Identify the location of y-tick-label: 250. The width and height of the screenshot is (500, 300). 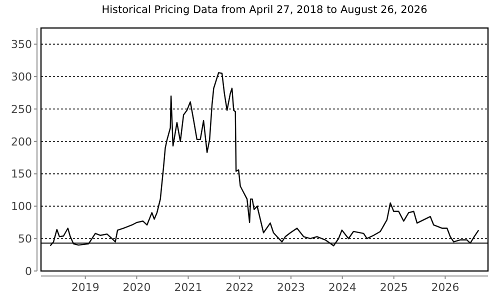
(21, 109).